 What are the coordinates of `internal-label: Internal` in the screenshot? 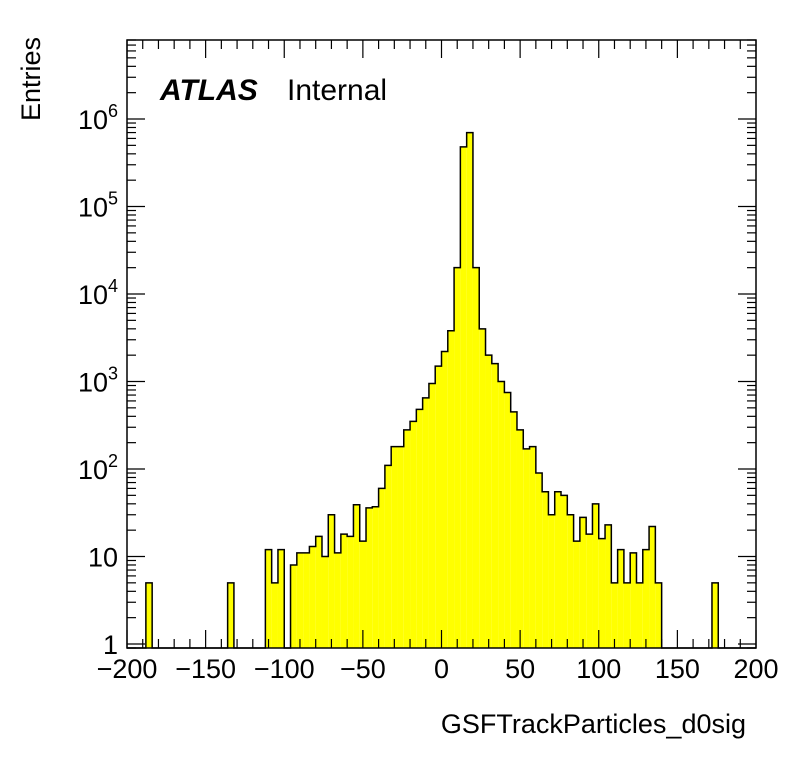 It's located at (337, 90).